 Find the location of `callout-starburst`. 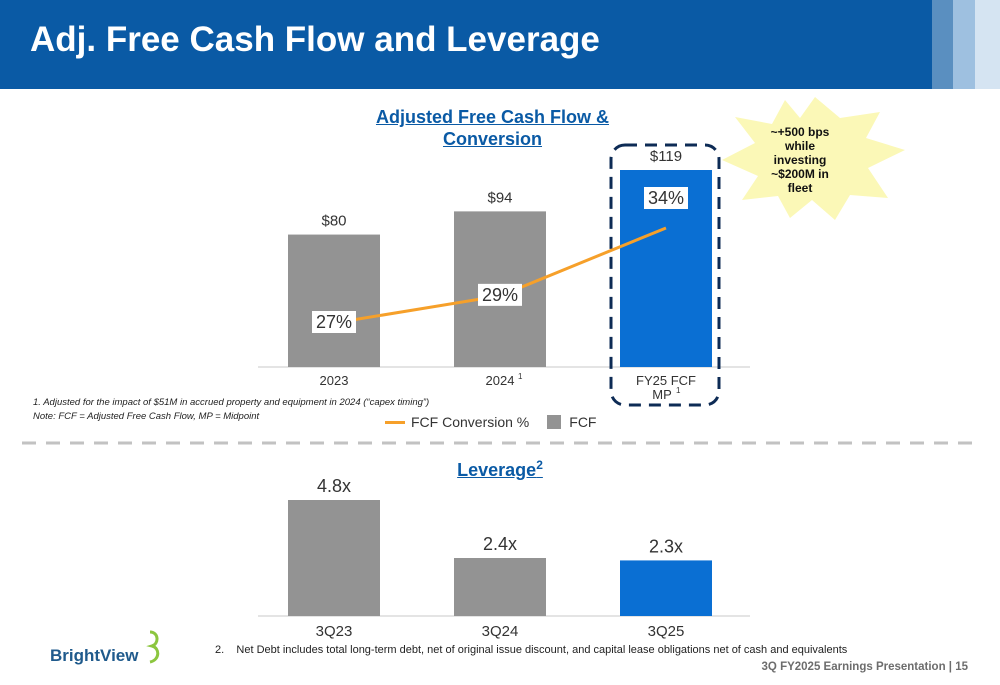

callout-starburst is located at coordinates (813, 158).